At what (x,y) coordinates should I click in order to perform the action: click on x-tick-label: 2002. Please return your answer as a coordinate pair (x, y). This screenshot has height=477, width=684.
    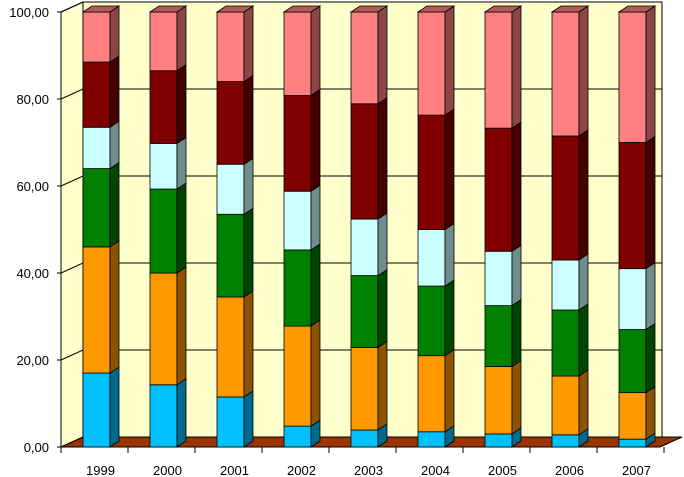
    Looking at the image, I should click on (301, 470).